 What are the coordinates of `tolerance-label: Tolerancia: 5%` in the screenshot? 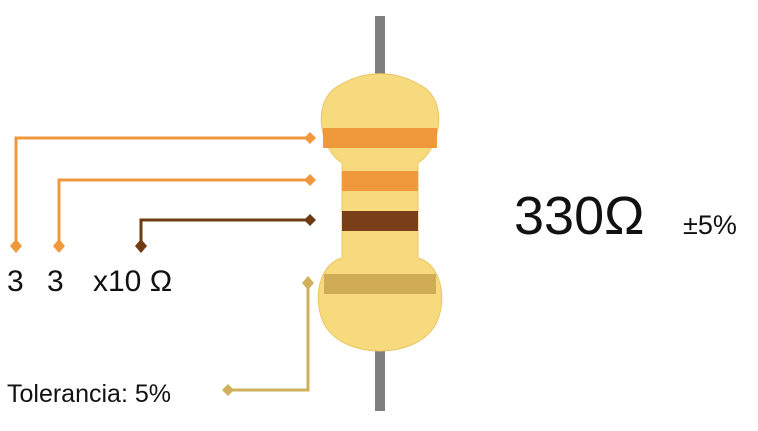 It's located at (89, 394).